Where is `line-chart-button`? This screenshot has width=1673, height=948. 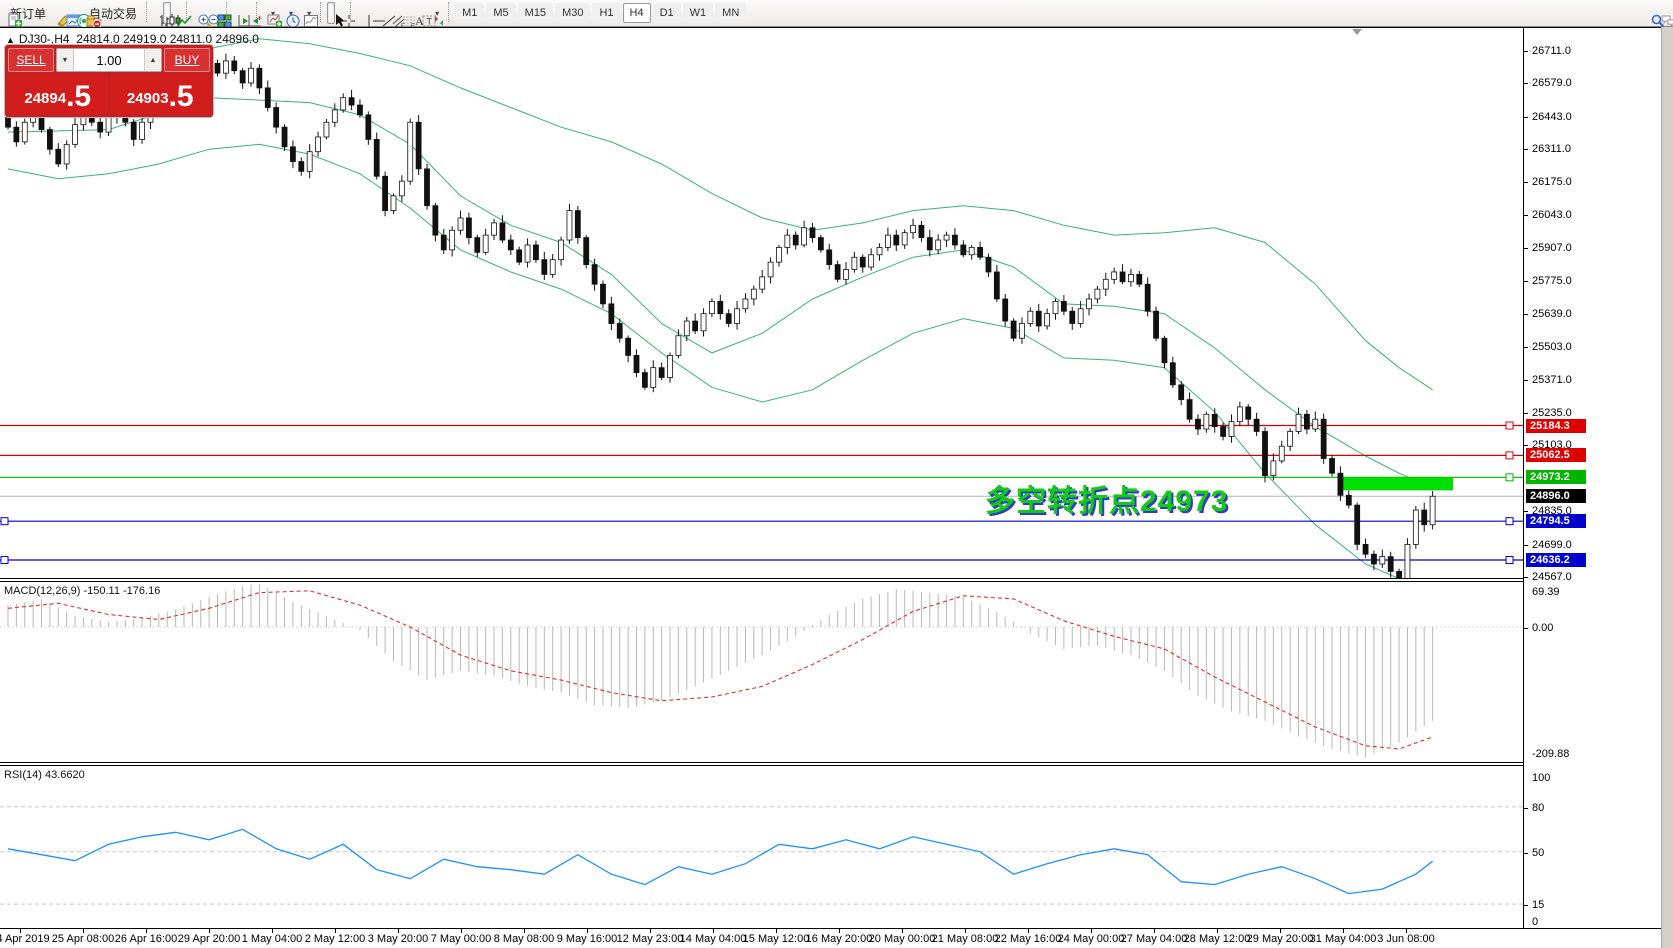 line-chart-button is located at coordinates (182, 14).